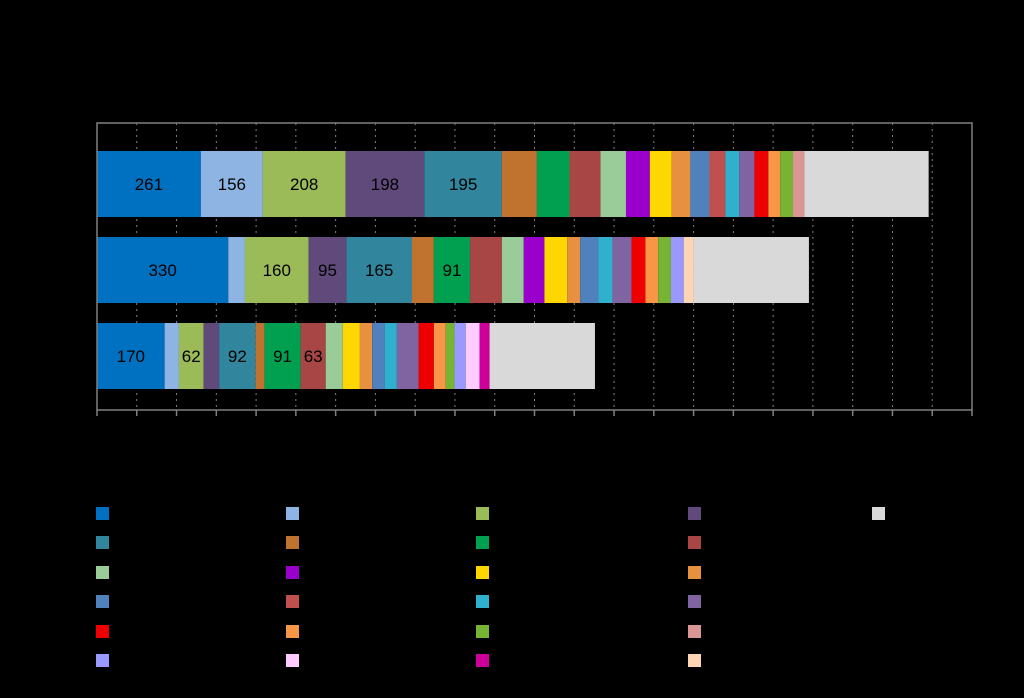  I want to click on data-label: 62, so click(191, 356).